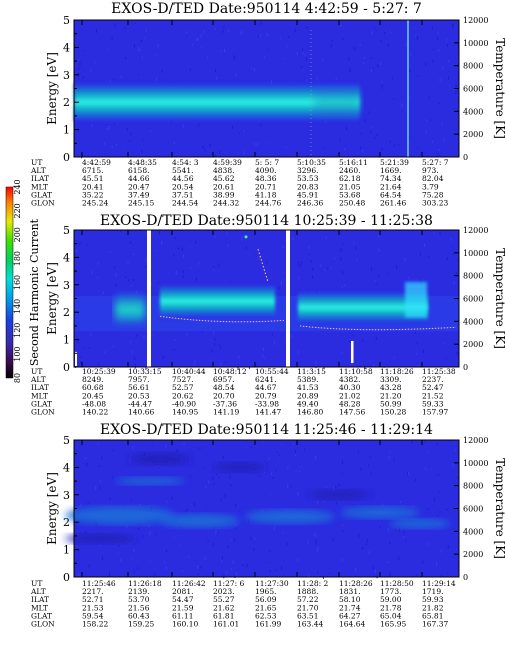 The width and height of the screenshot is (505, 649). Describe the element at coordinates (352, 624) in the screenshot. I see `table-cell: 164.64` at that location.